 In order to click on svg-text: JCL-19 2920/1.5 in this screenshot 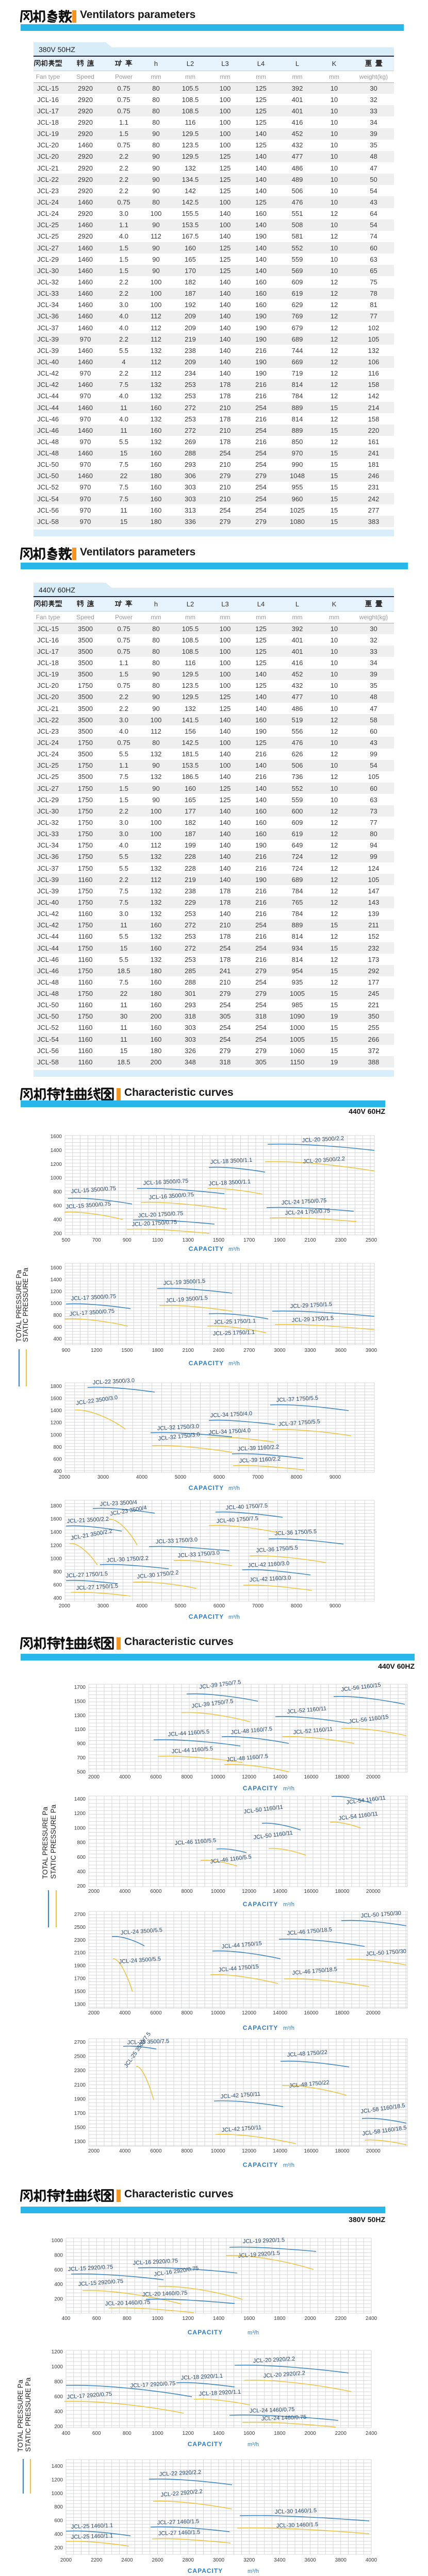, I will do `click(259, 2254)`.